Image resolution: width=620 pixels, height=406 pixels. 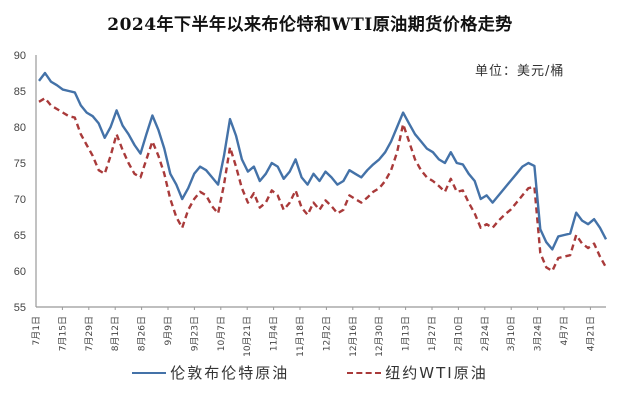 I want to click on y-tick-label: 65, so click(x=20, y=236).